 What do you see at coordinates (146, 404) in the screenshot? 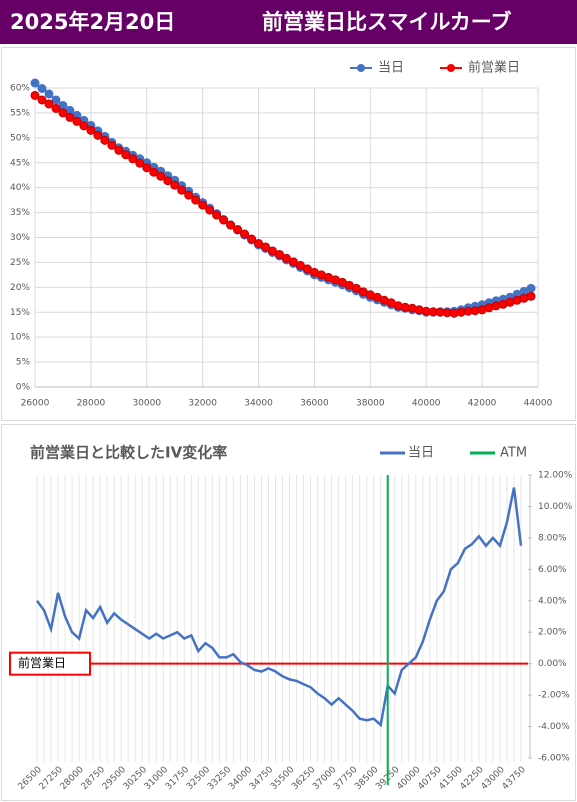
I see `x-tick-label: 30000` at bounding box center [146, 404].